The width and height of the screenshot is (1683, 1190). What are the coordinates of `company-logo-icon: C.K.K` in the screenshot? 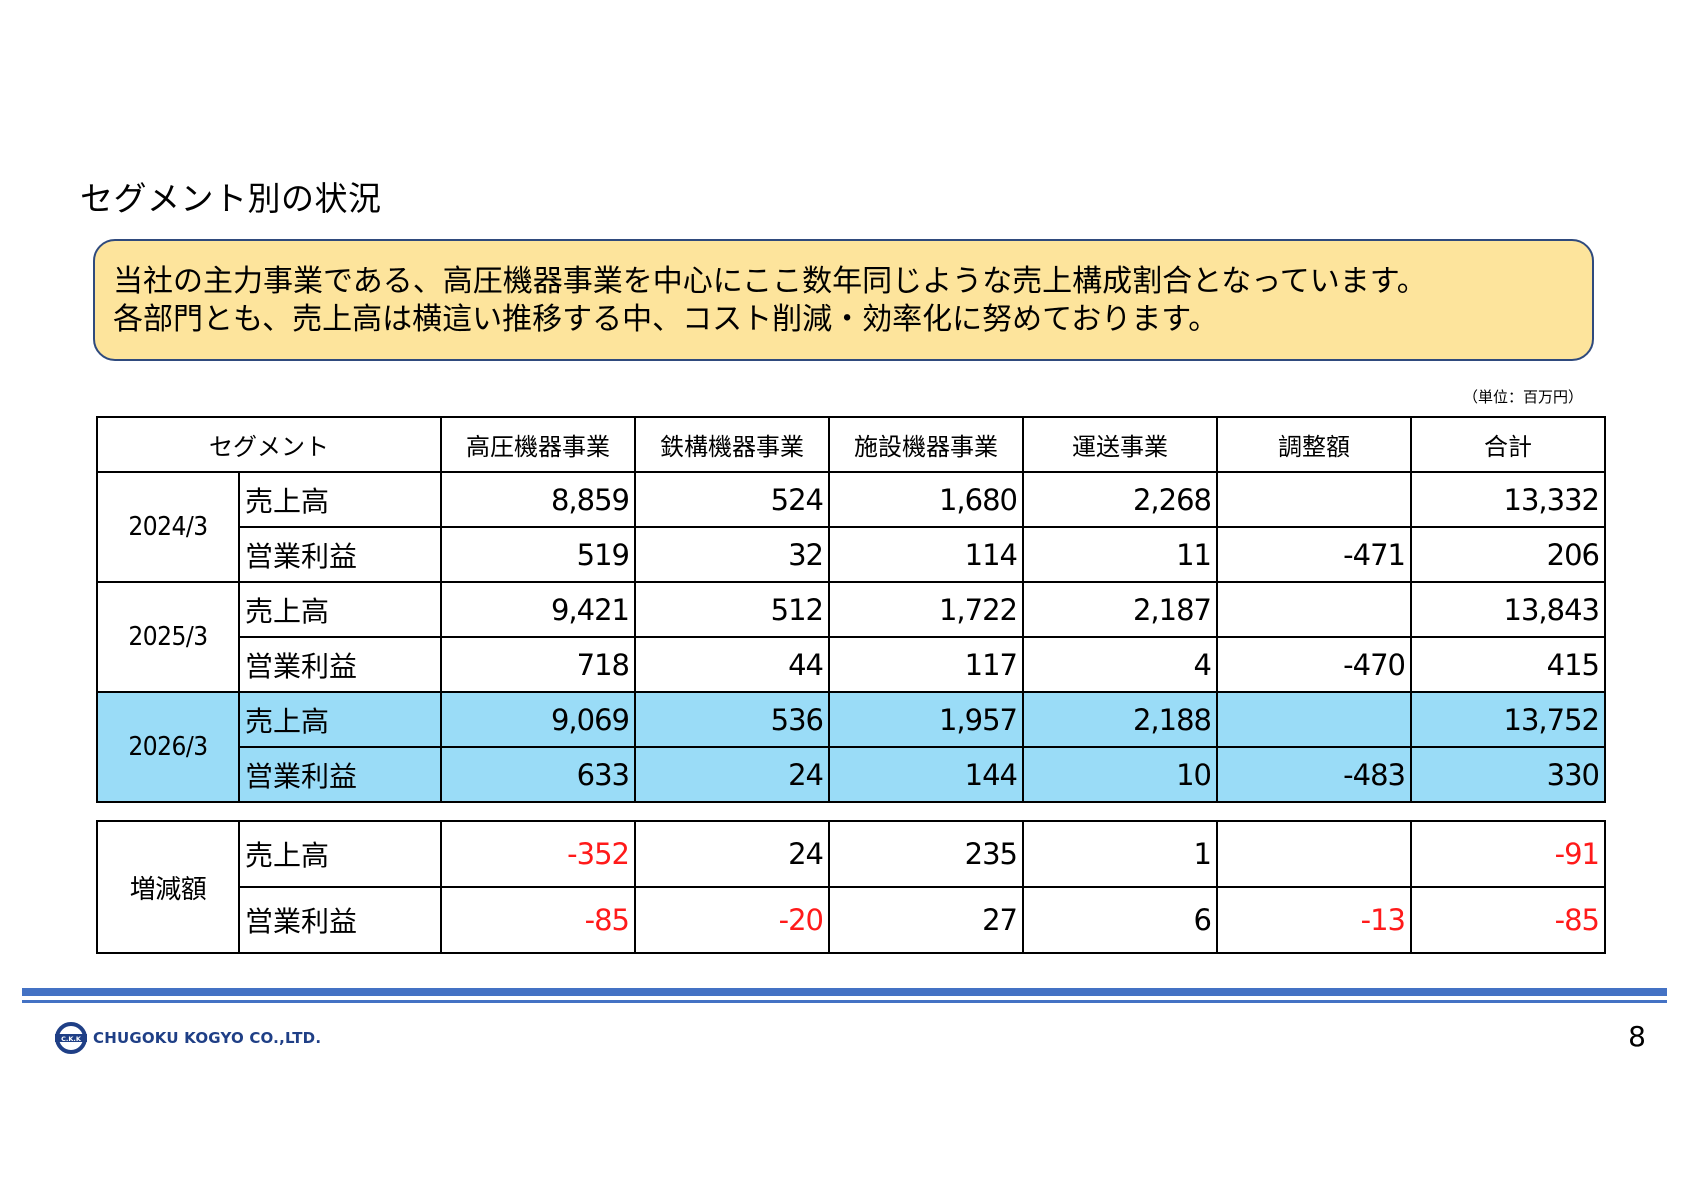 It's located at (71, 1038).